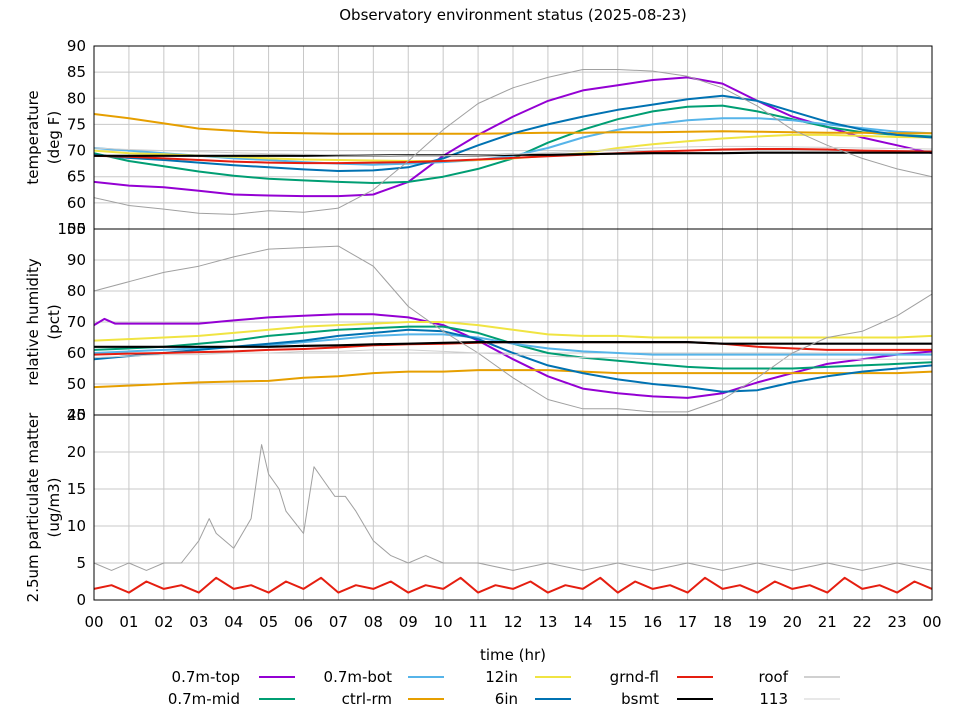 The height and width of the screenshot is (720, 960). What do you see at coordinates (393, 699) in the screenshot?
I see `legend-item-ctrl-rm: ctrl-rm` at bounding box center [393, 699].